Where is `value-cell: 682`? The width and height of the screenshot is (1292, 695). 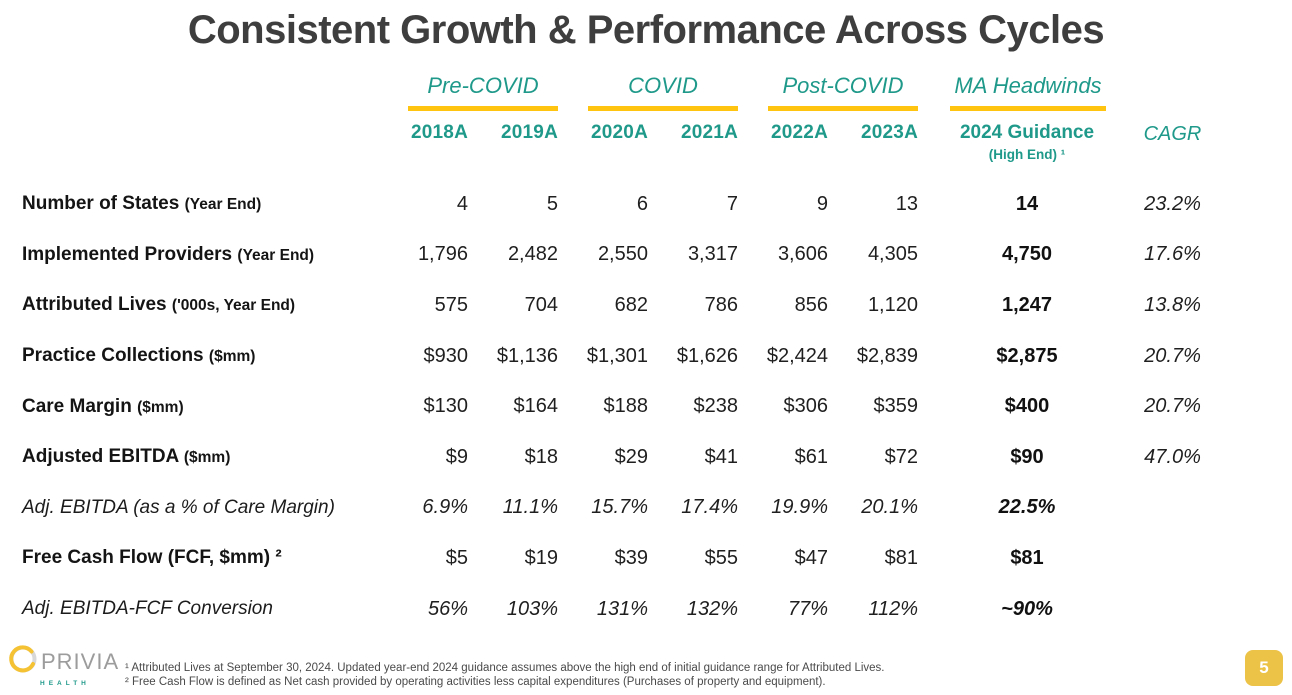
value-cell: 682 is located at coordinates (631, 304).